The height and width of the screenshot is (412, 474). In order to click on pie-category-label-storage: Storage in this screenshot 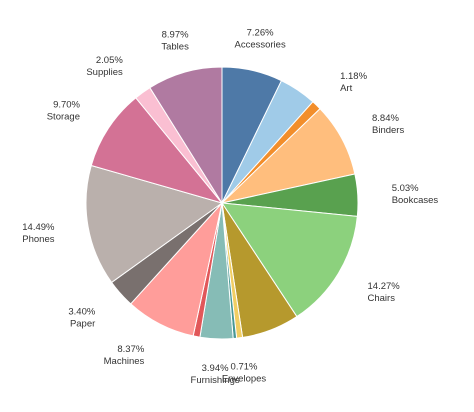, I will do `click(63, 117)`.